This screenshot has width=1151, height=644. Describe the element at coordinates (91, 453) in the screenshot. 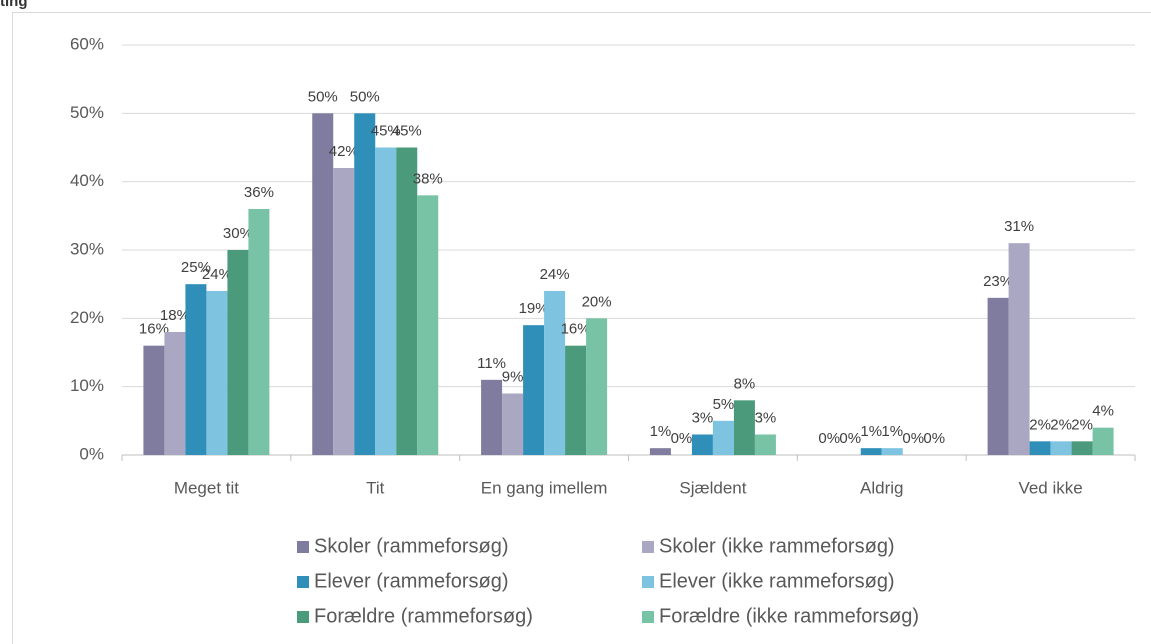

I see `y-tick-label: 0%` at that location.